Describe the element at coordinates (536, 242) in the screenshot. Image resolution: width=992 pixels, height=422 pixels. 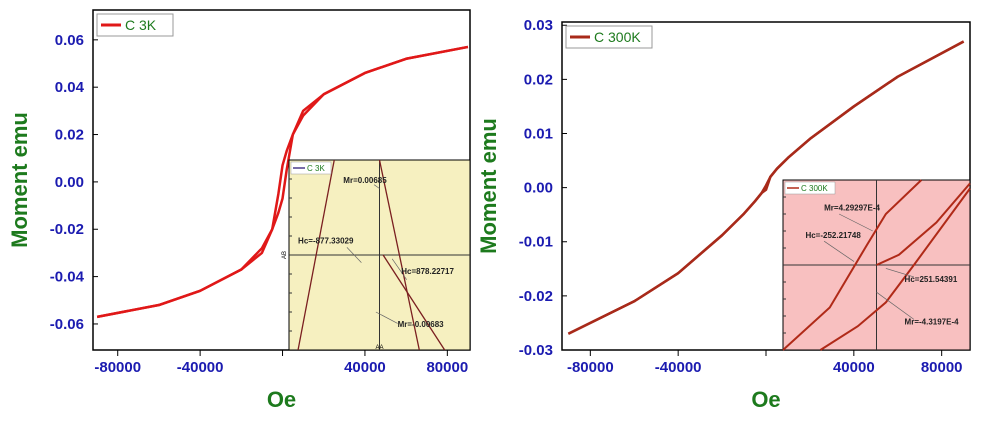
I see `y-tick-label: -0.01` at that location.